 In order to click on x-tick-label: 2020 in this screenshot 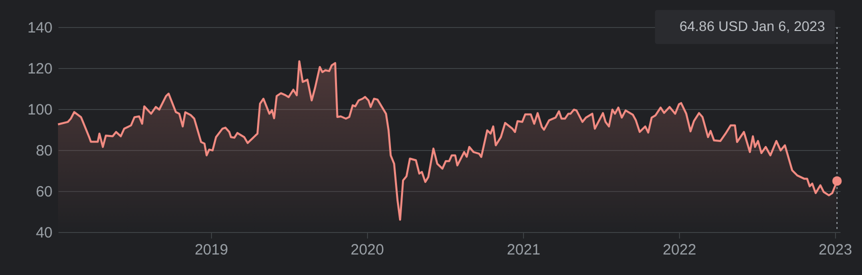, I will do `click(367, 250)`.